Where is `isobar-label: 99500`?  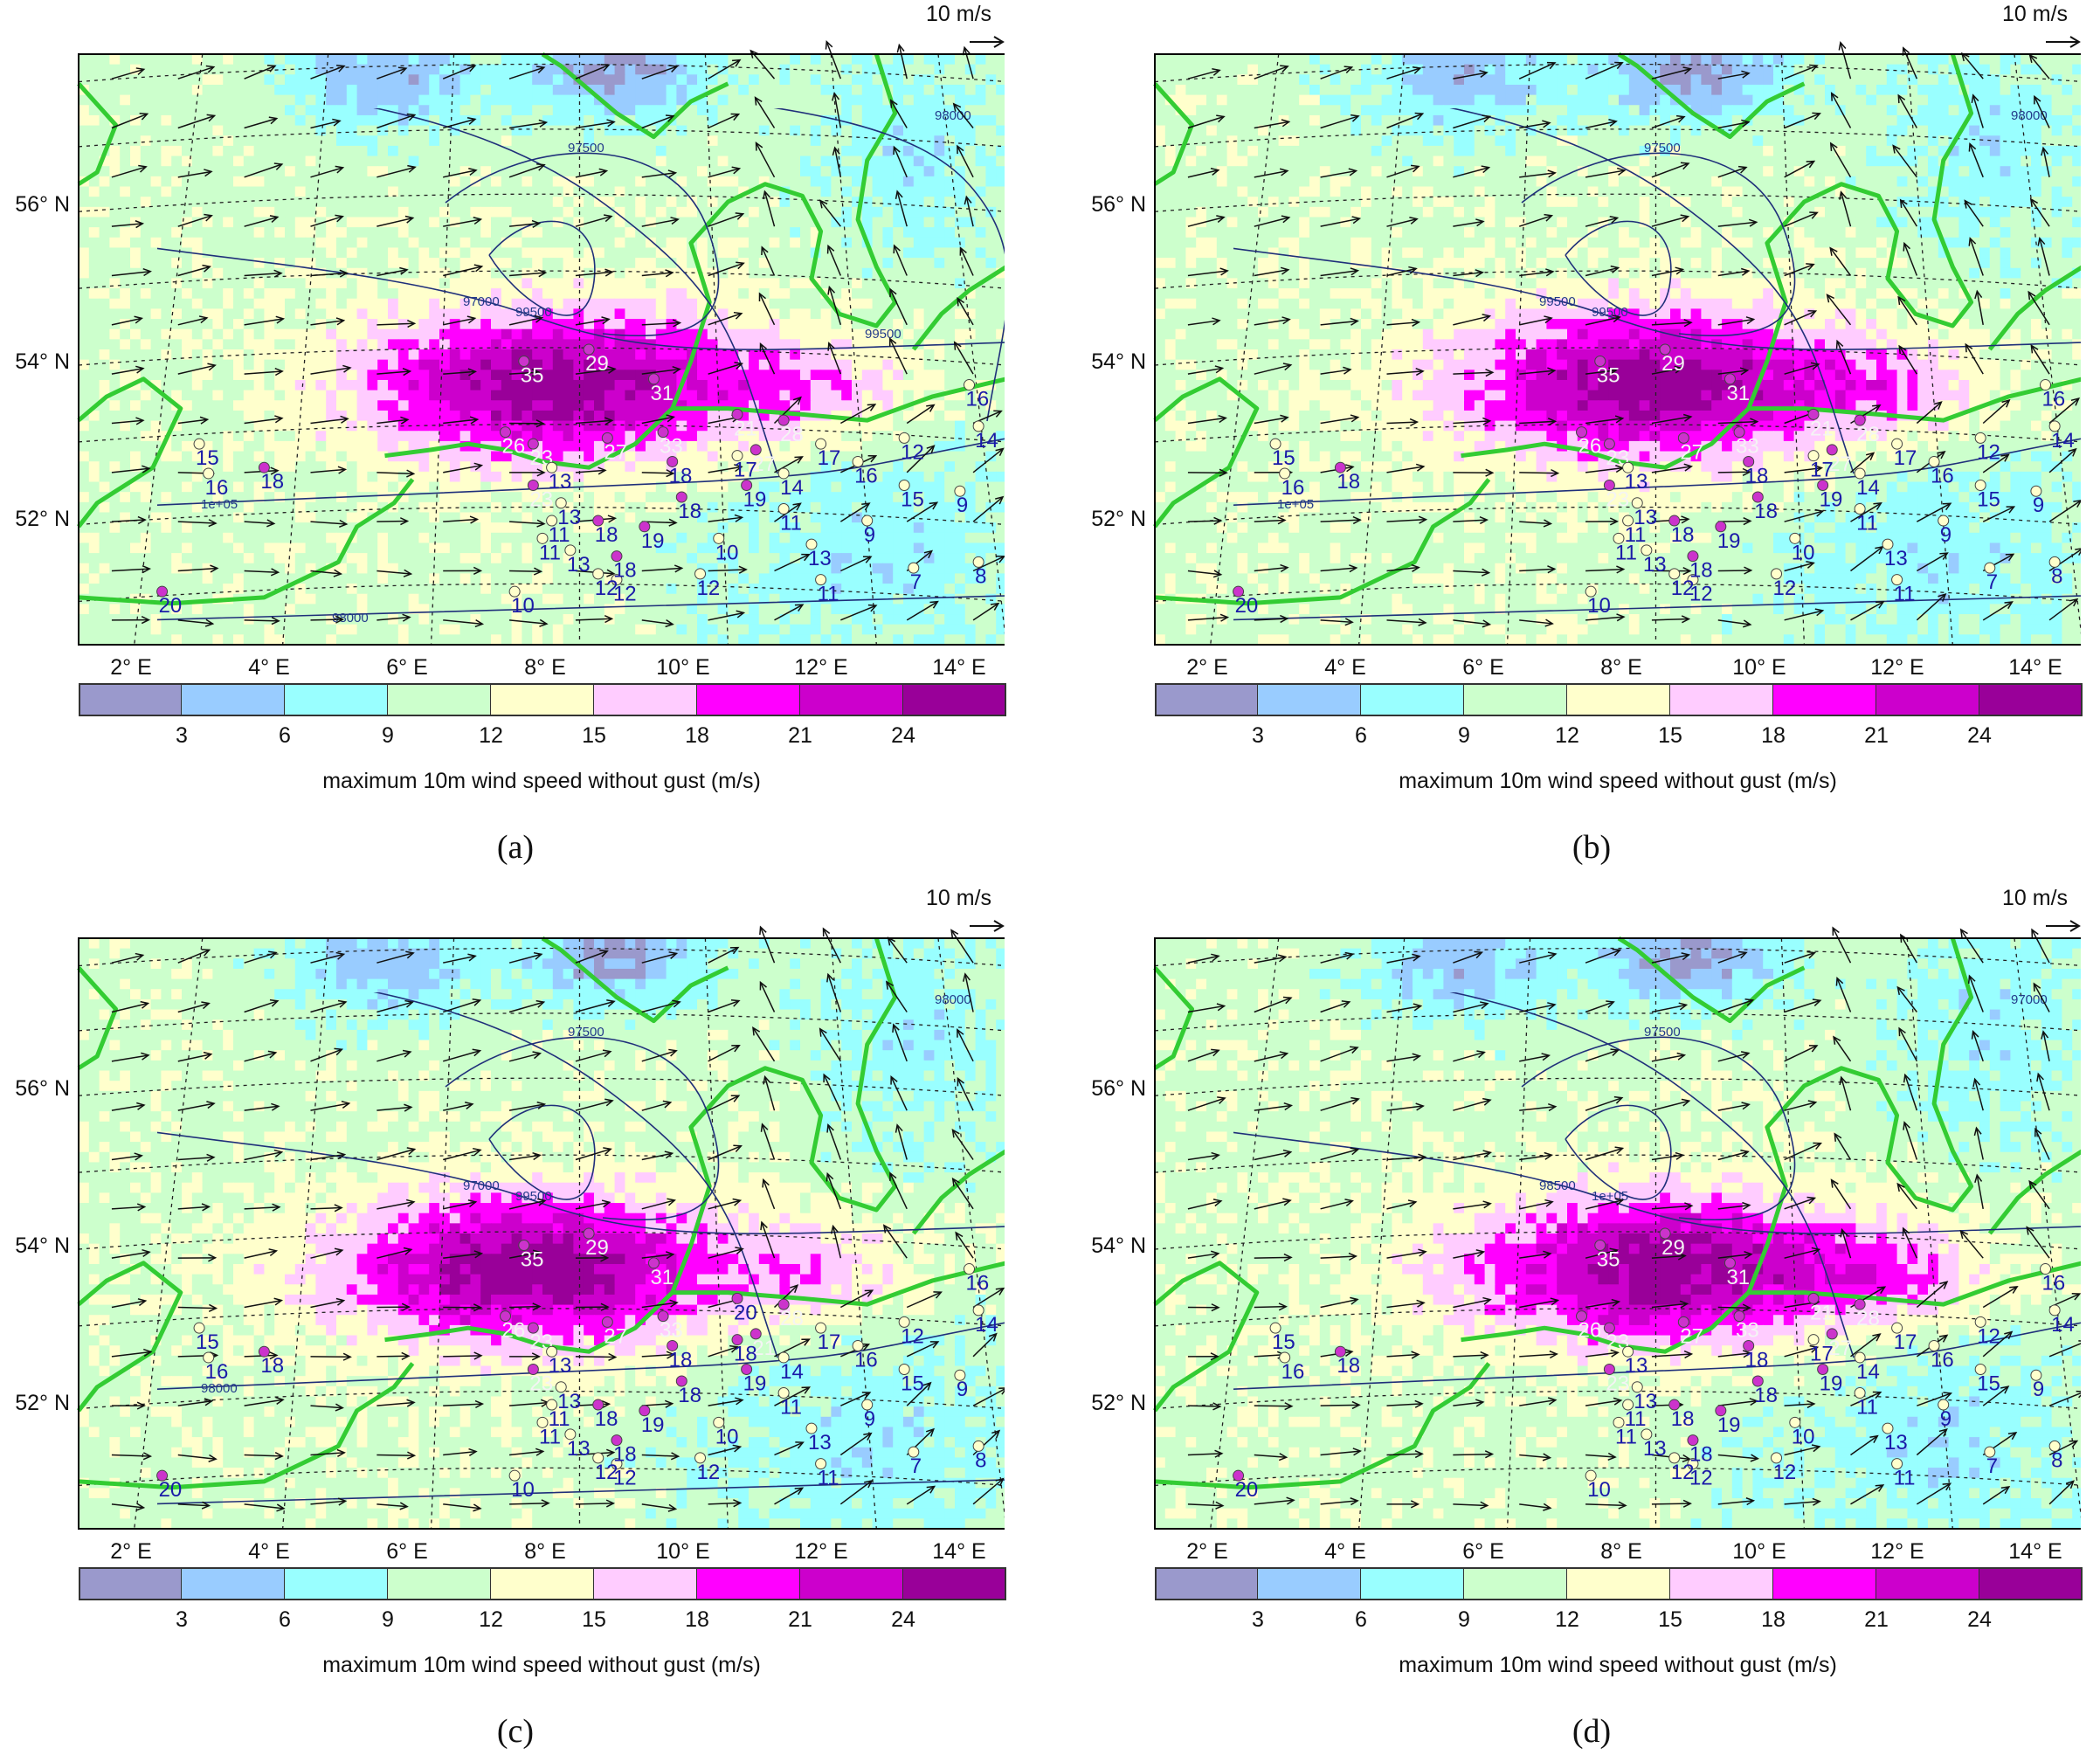
isobar-label: 99500 is located at coordinates (1558, 301).